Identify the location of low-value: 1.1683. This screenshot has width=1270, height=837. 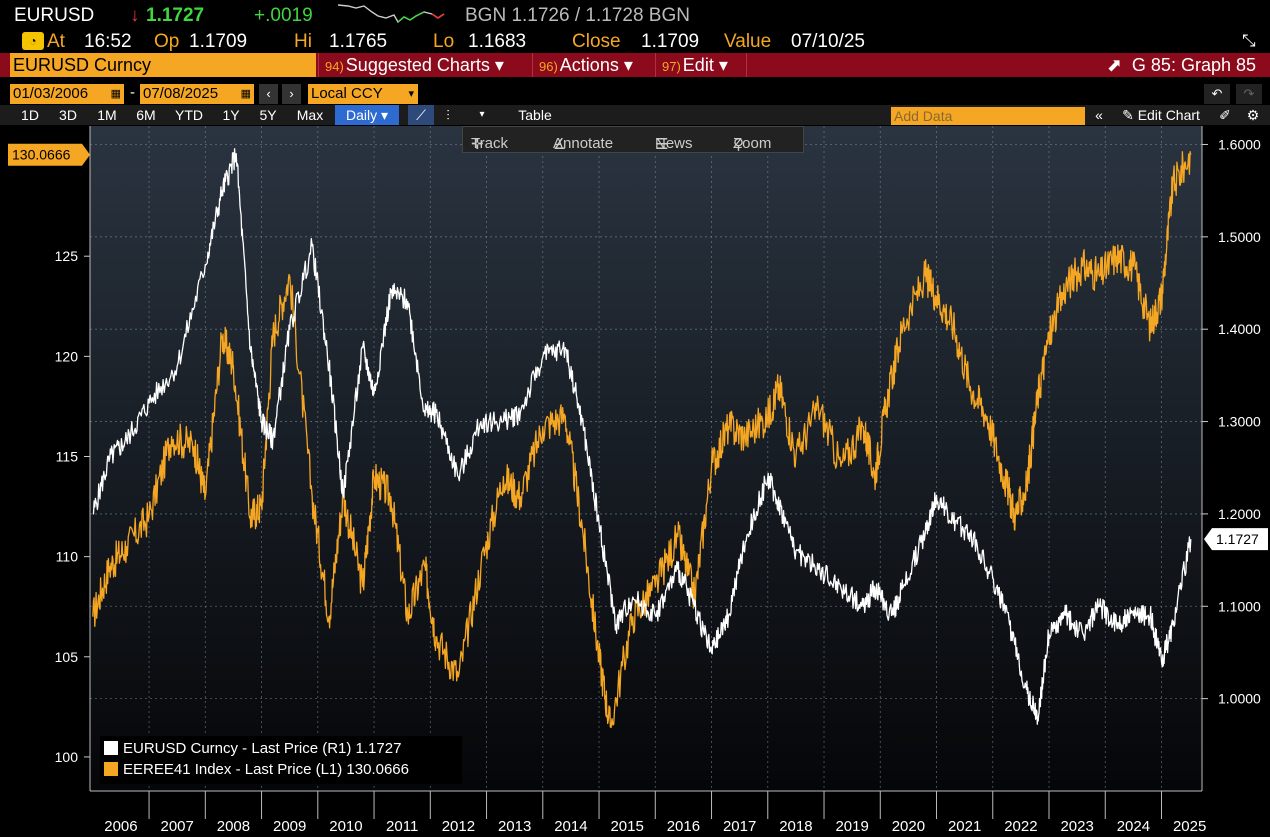
(497, 41).